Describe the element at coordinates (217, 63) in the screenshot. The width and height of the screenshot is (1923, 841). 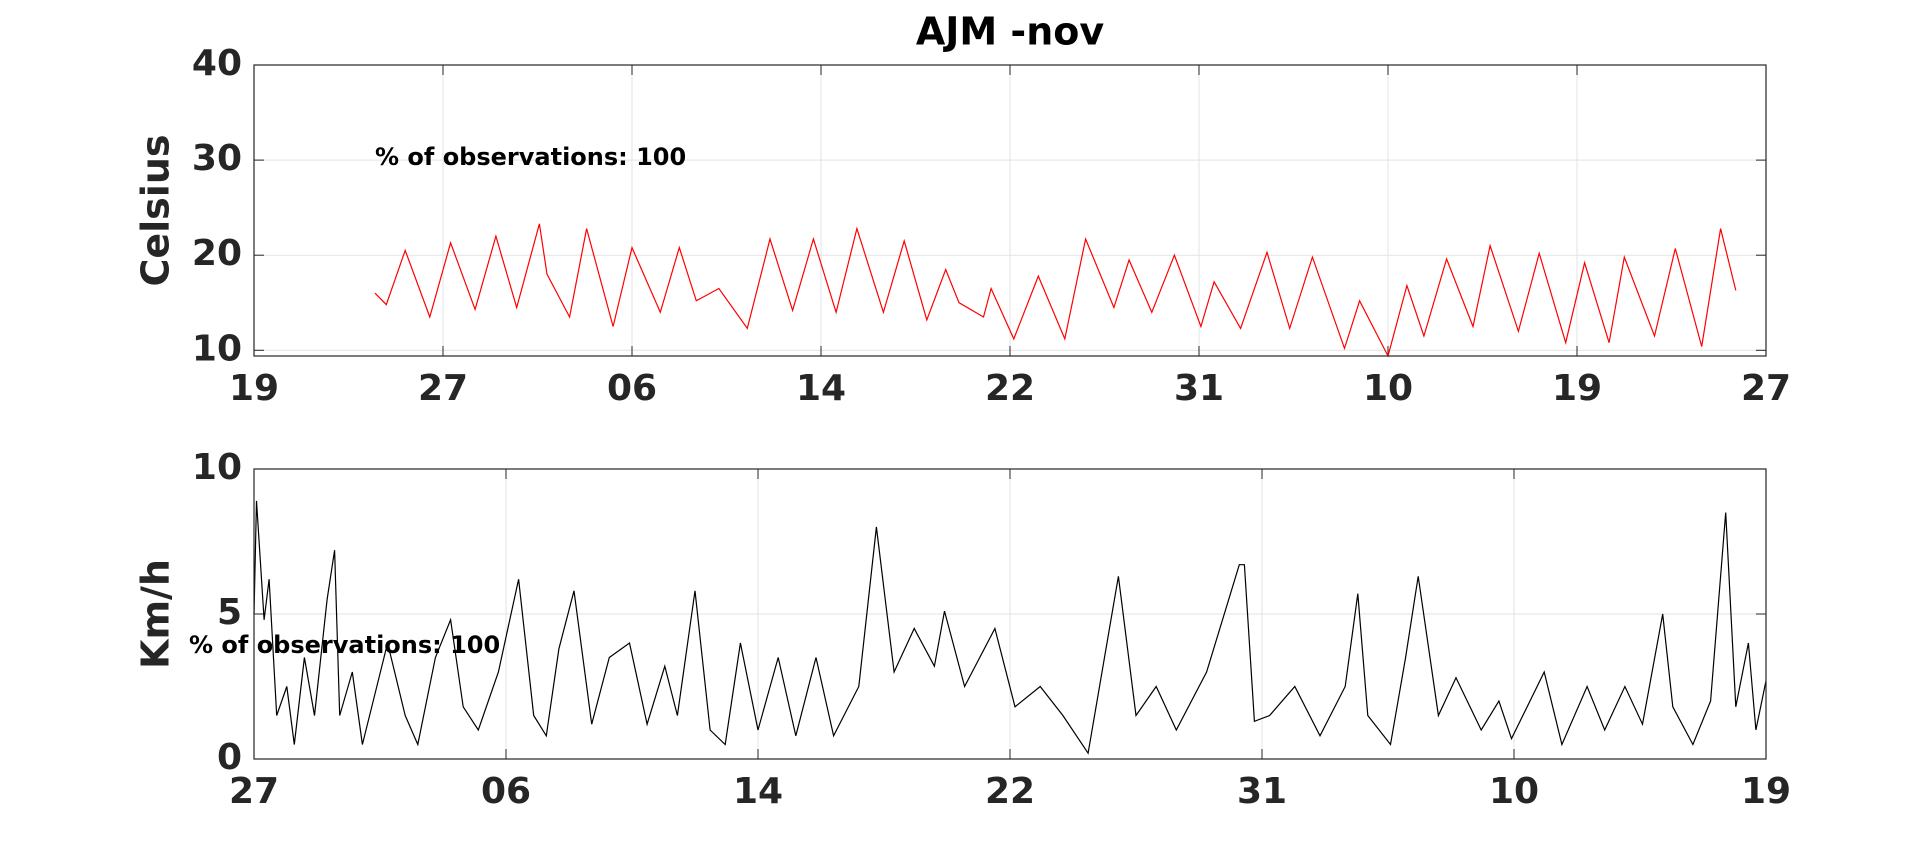
I see `y-tick-label: 40` at that location.